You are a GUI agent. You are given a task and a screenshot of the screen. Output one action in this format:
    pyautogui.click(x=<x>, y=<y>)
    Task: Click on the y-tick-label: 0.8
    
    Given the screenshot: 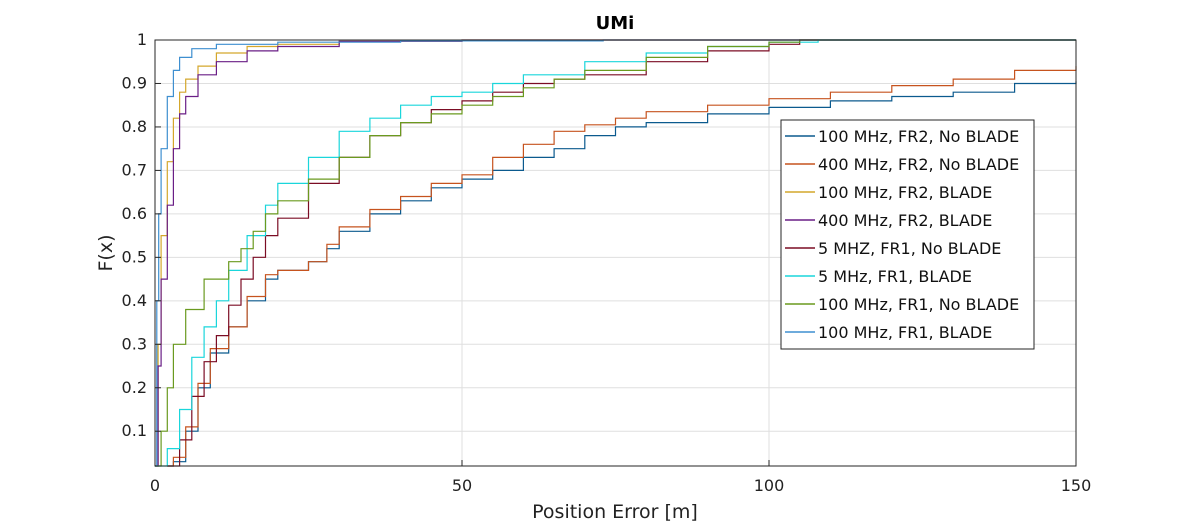 What is the action you would take?
    pyautogui.click(x=134, y=126)
    